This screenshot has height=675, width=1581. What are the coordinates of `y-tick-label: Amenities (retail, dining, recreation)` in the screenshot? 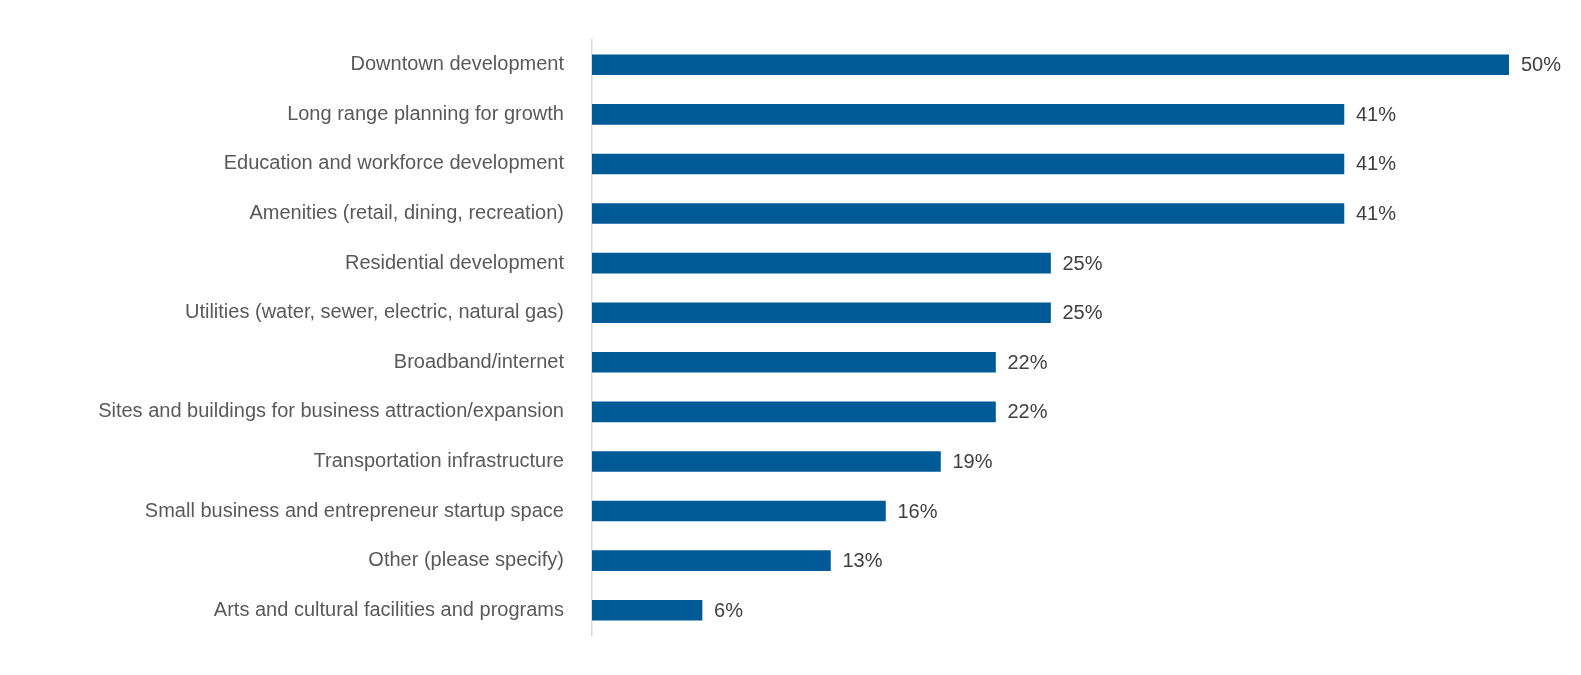 It's located at (406, 212).